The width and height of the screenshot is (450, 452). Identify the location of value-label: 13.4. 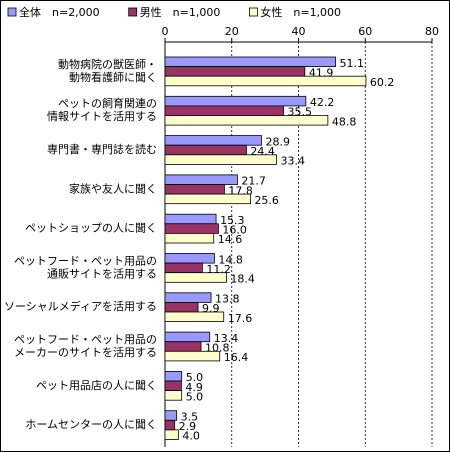
(226, 338).